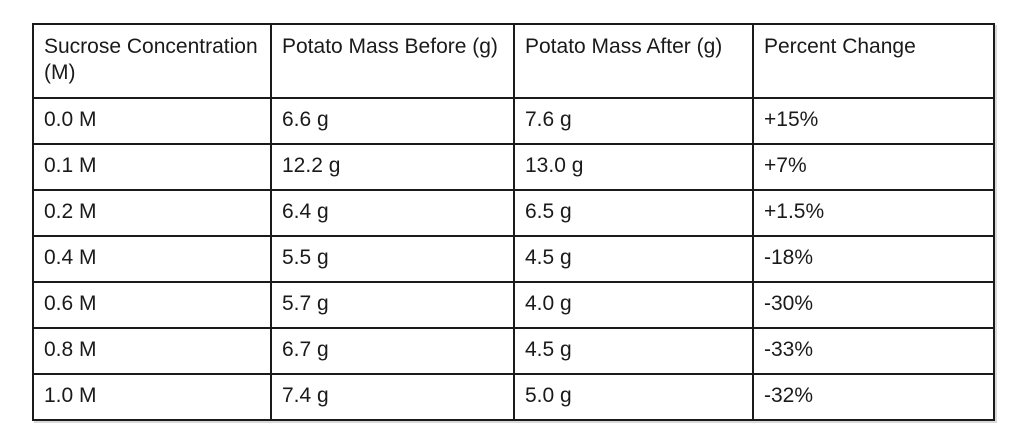 The image size is (1024, 446). Describe the element at coordinates (152, 397) in the screenshot. I see `cell-concentration: 1.0 M` at that location.